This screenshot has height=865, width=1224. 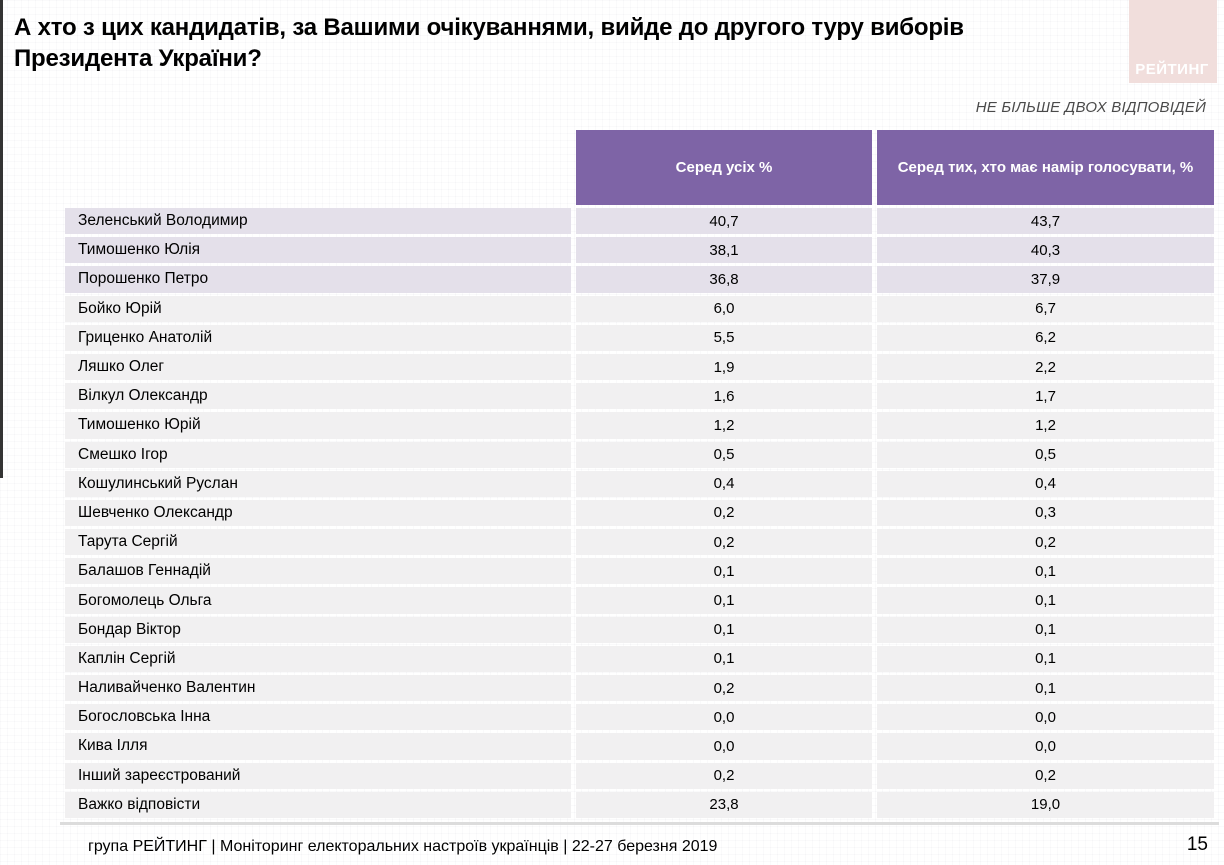 What do you see at coordinates (724, 483) in the screenshot?
I see `value-among-all: 0,4` at bounding box center [724, 483].